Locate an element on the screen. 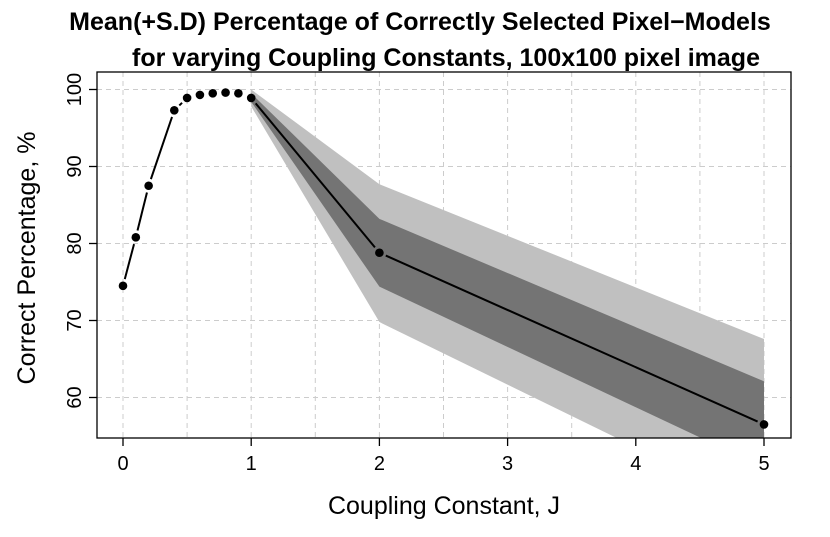 This screenshot has height=537, width=830. y-tick-label-3: 90 is located at coordinates (75, 166).